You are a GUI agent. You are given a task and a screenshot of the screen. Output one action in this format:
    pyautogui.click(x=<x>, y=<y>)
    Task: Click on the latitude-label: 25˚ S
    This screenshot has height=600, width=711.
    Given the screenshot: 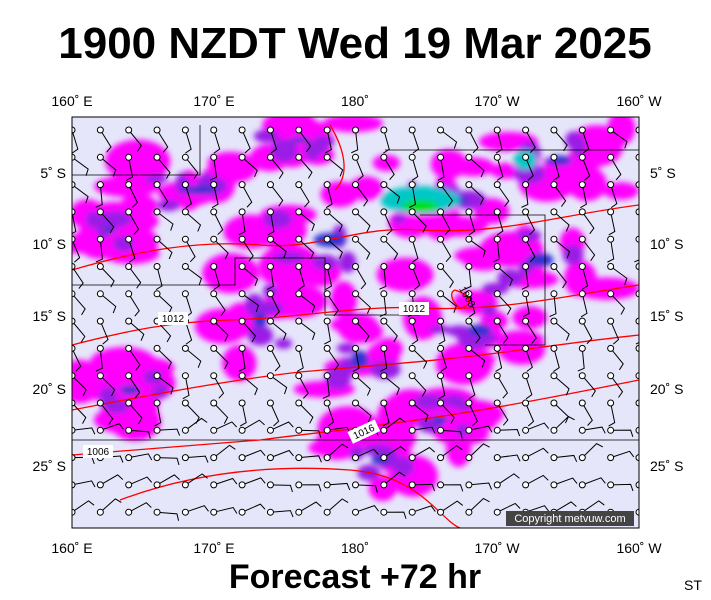 What is the action you would take?
    pyautogui.click(x=49, y=466)
    